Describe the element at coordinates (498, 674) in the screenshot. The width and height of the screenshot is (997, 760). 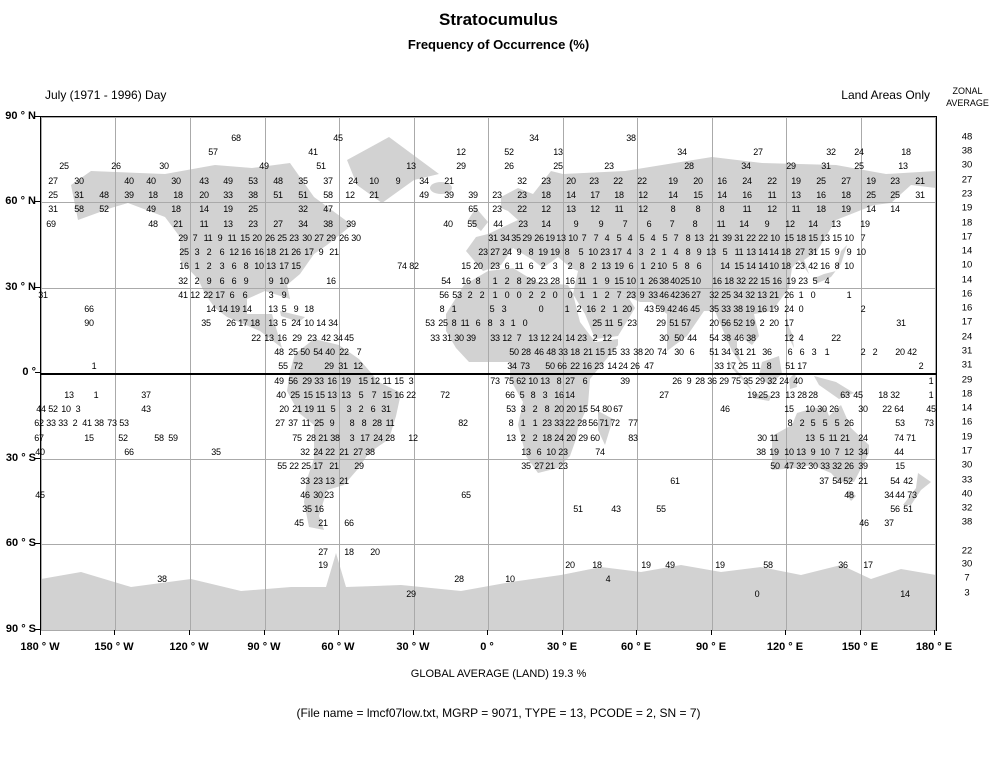
I see `global-average-label: GLOBAL AVERAGE (LAND) 19.3 %` at that location.